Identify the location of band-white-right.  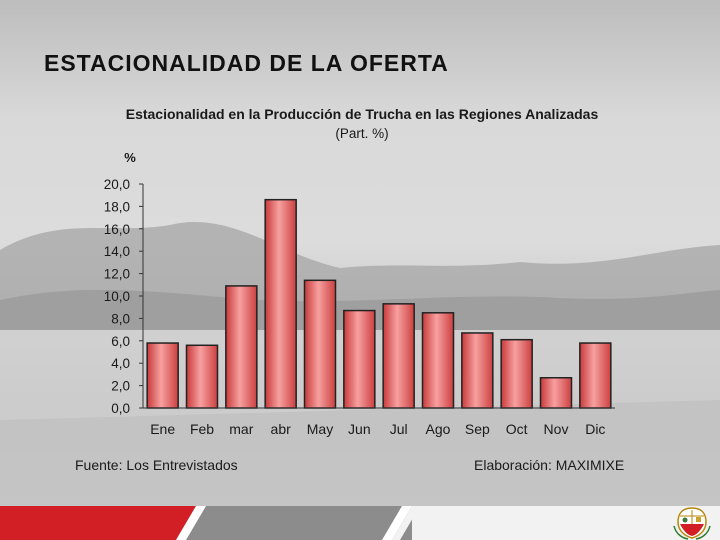
(566, 523).